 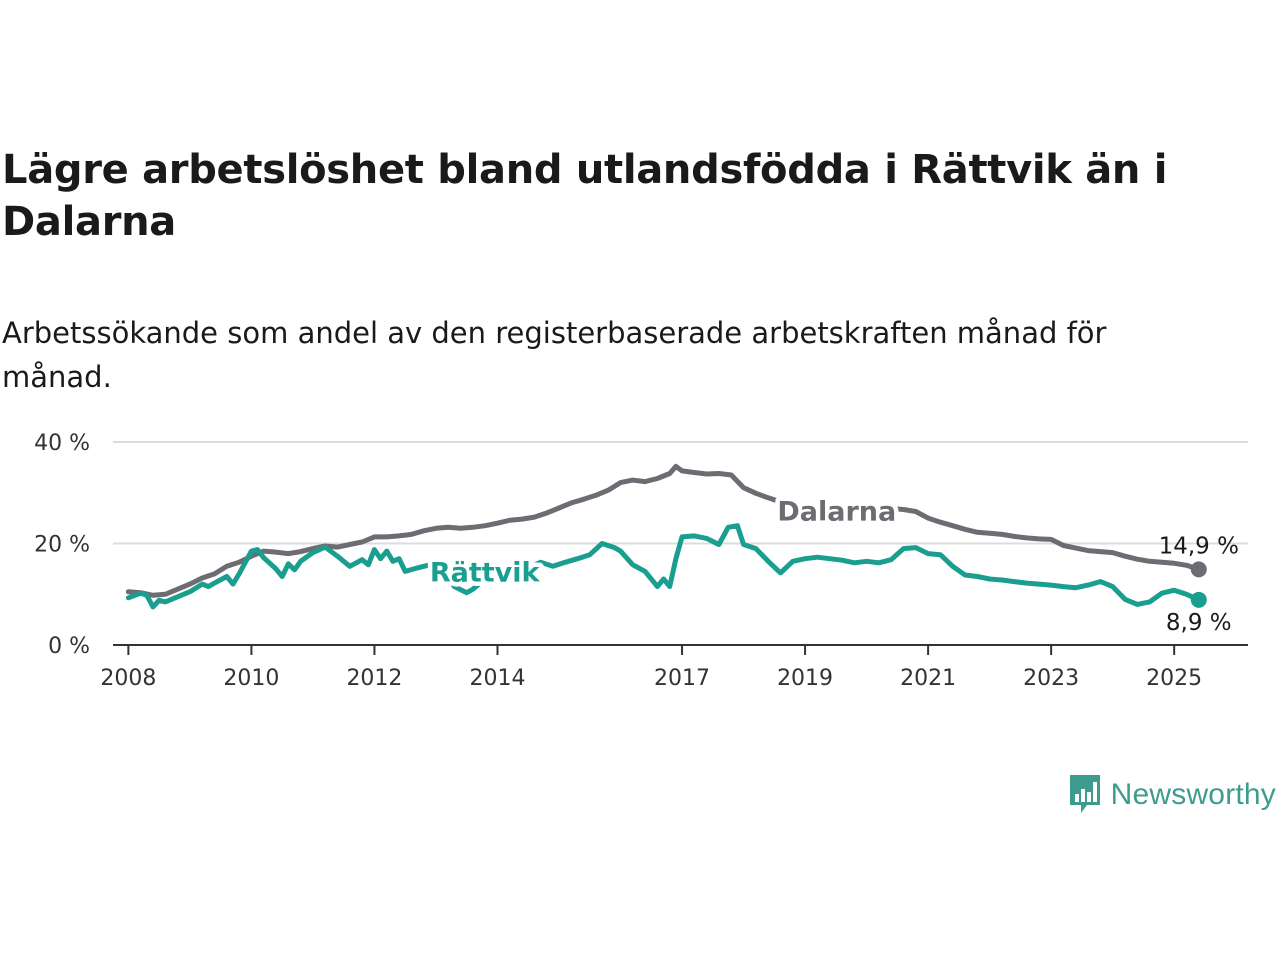 I want to click on end-point-r-ttvik, so click(x=1198, y=599).